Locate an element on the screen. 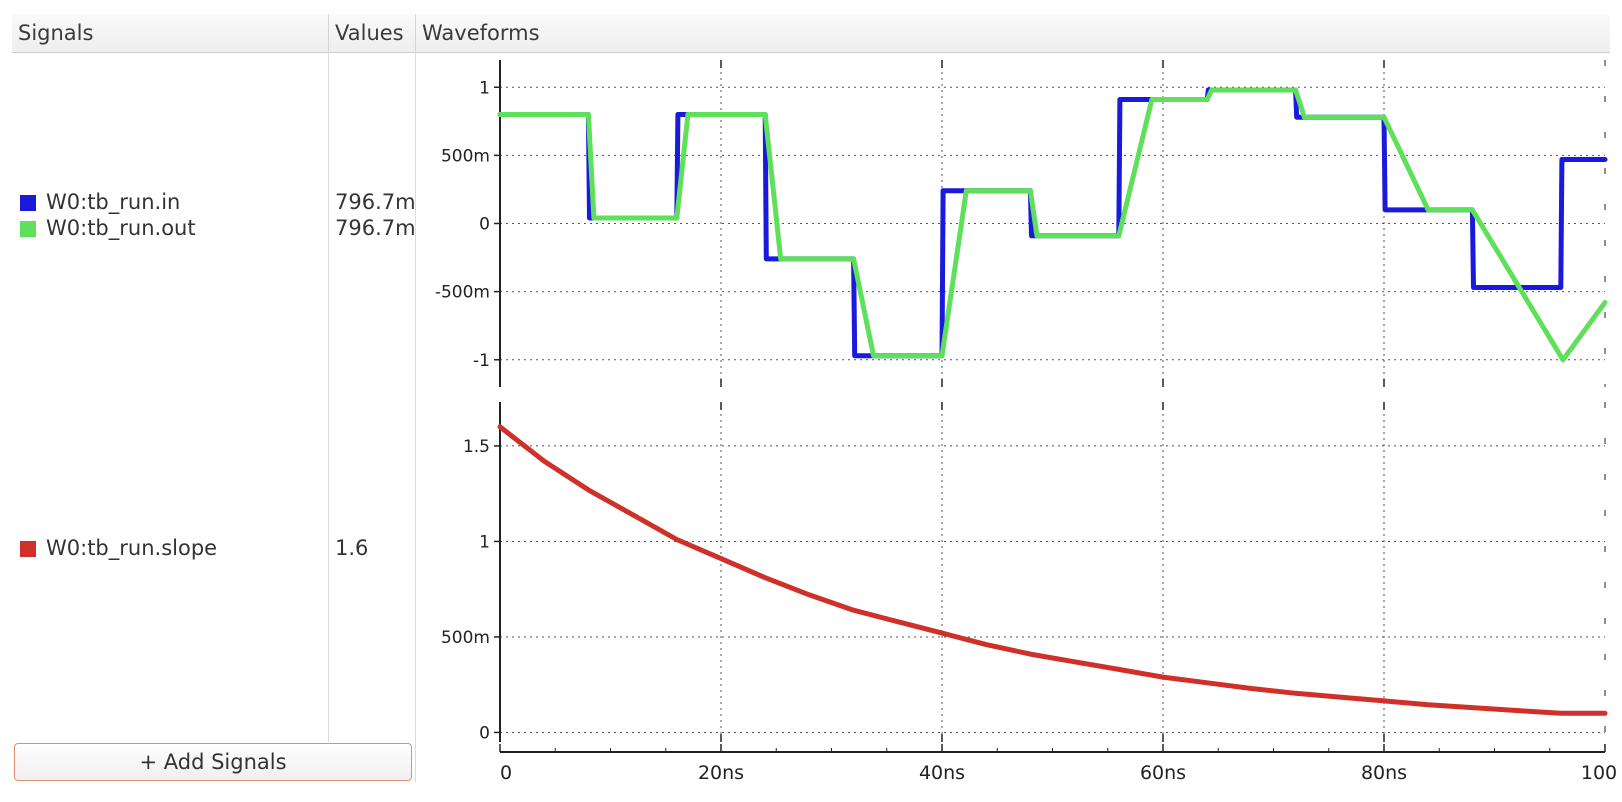  signal-name: W0:tb_run.in is located at coordinates (113, 202).